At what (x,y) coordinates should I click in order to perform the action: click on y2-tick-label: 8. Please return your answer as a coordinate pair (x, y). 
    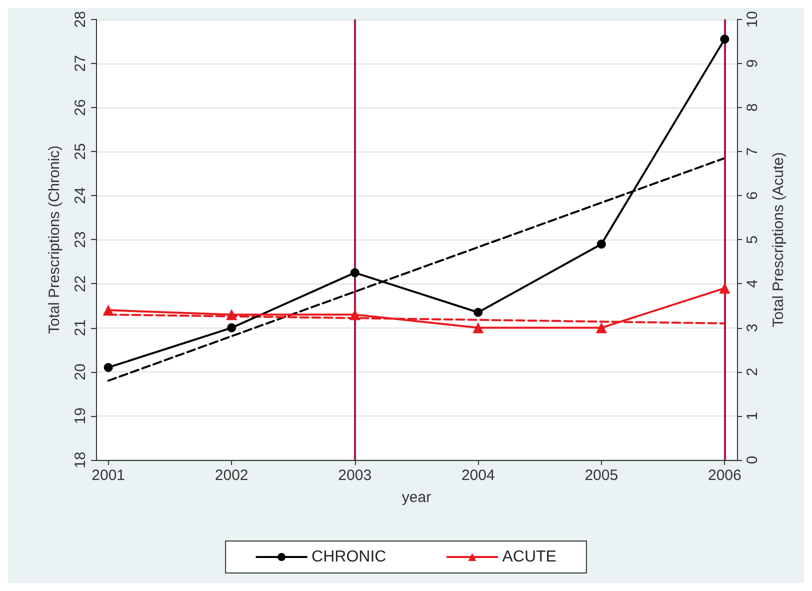
    Looking at the image, I should click on (752, 107).